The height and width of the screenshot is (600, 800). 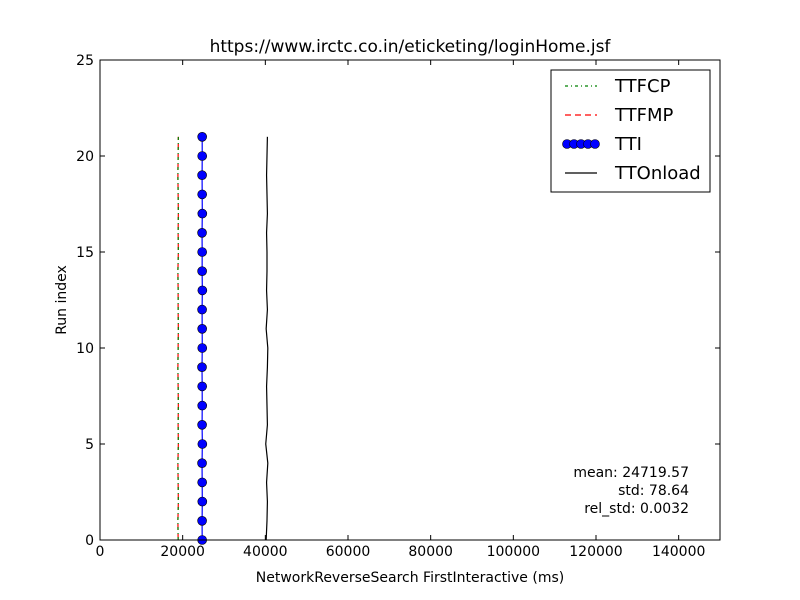 I want to click on legend-label-ttfcp: TTFCP, so click(x=642, y=86).